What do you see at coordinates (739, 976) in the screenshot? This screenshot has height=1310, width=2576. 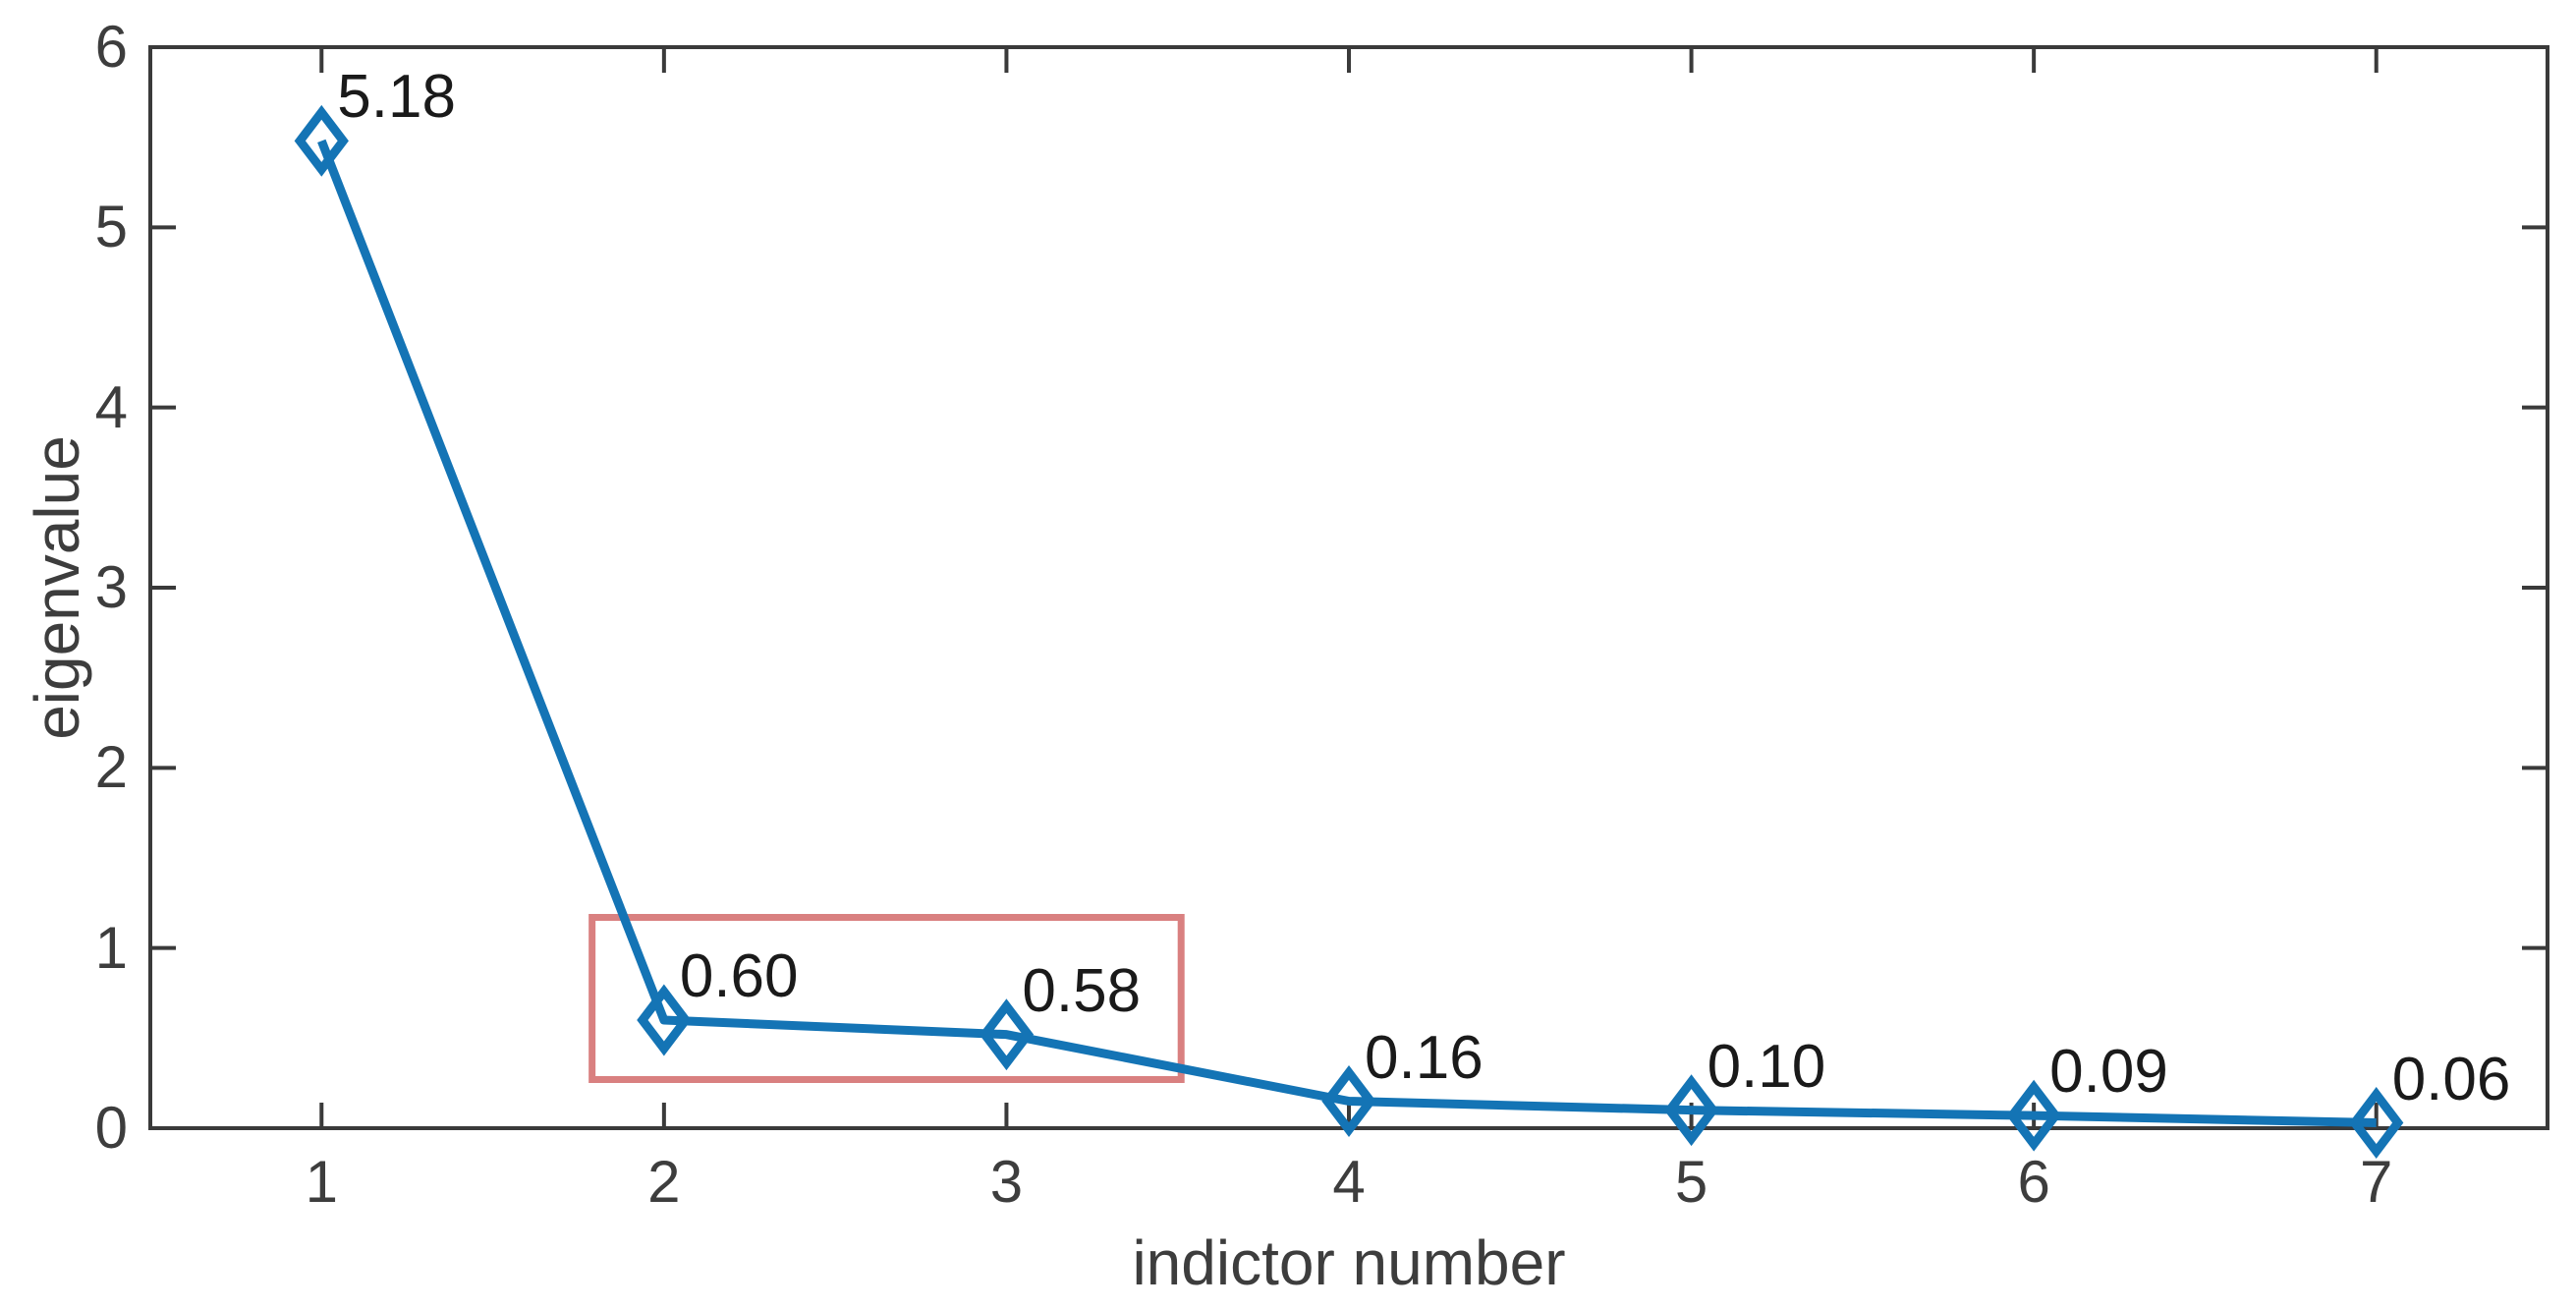 I see `point-value-label: 0.60` at bounding box center [739, 976].